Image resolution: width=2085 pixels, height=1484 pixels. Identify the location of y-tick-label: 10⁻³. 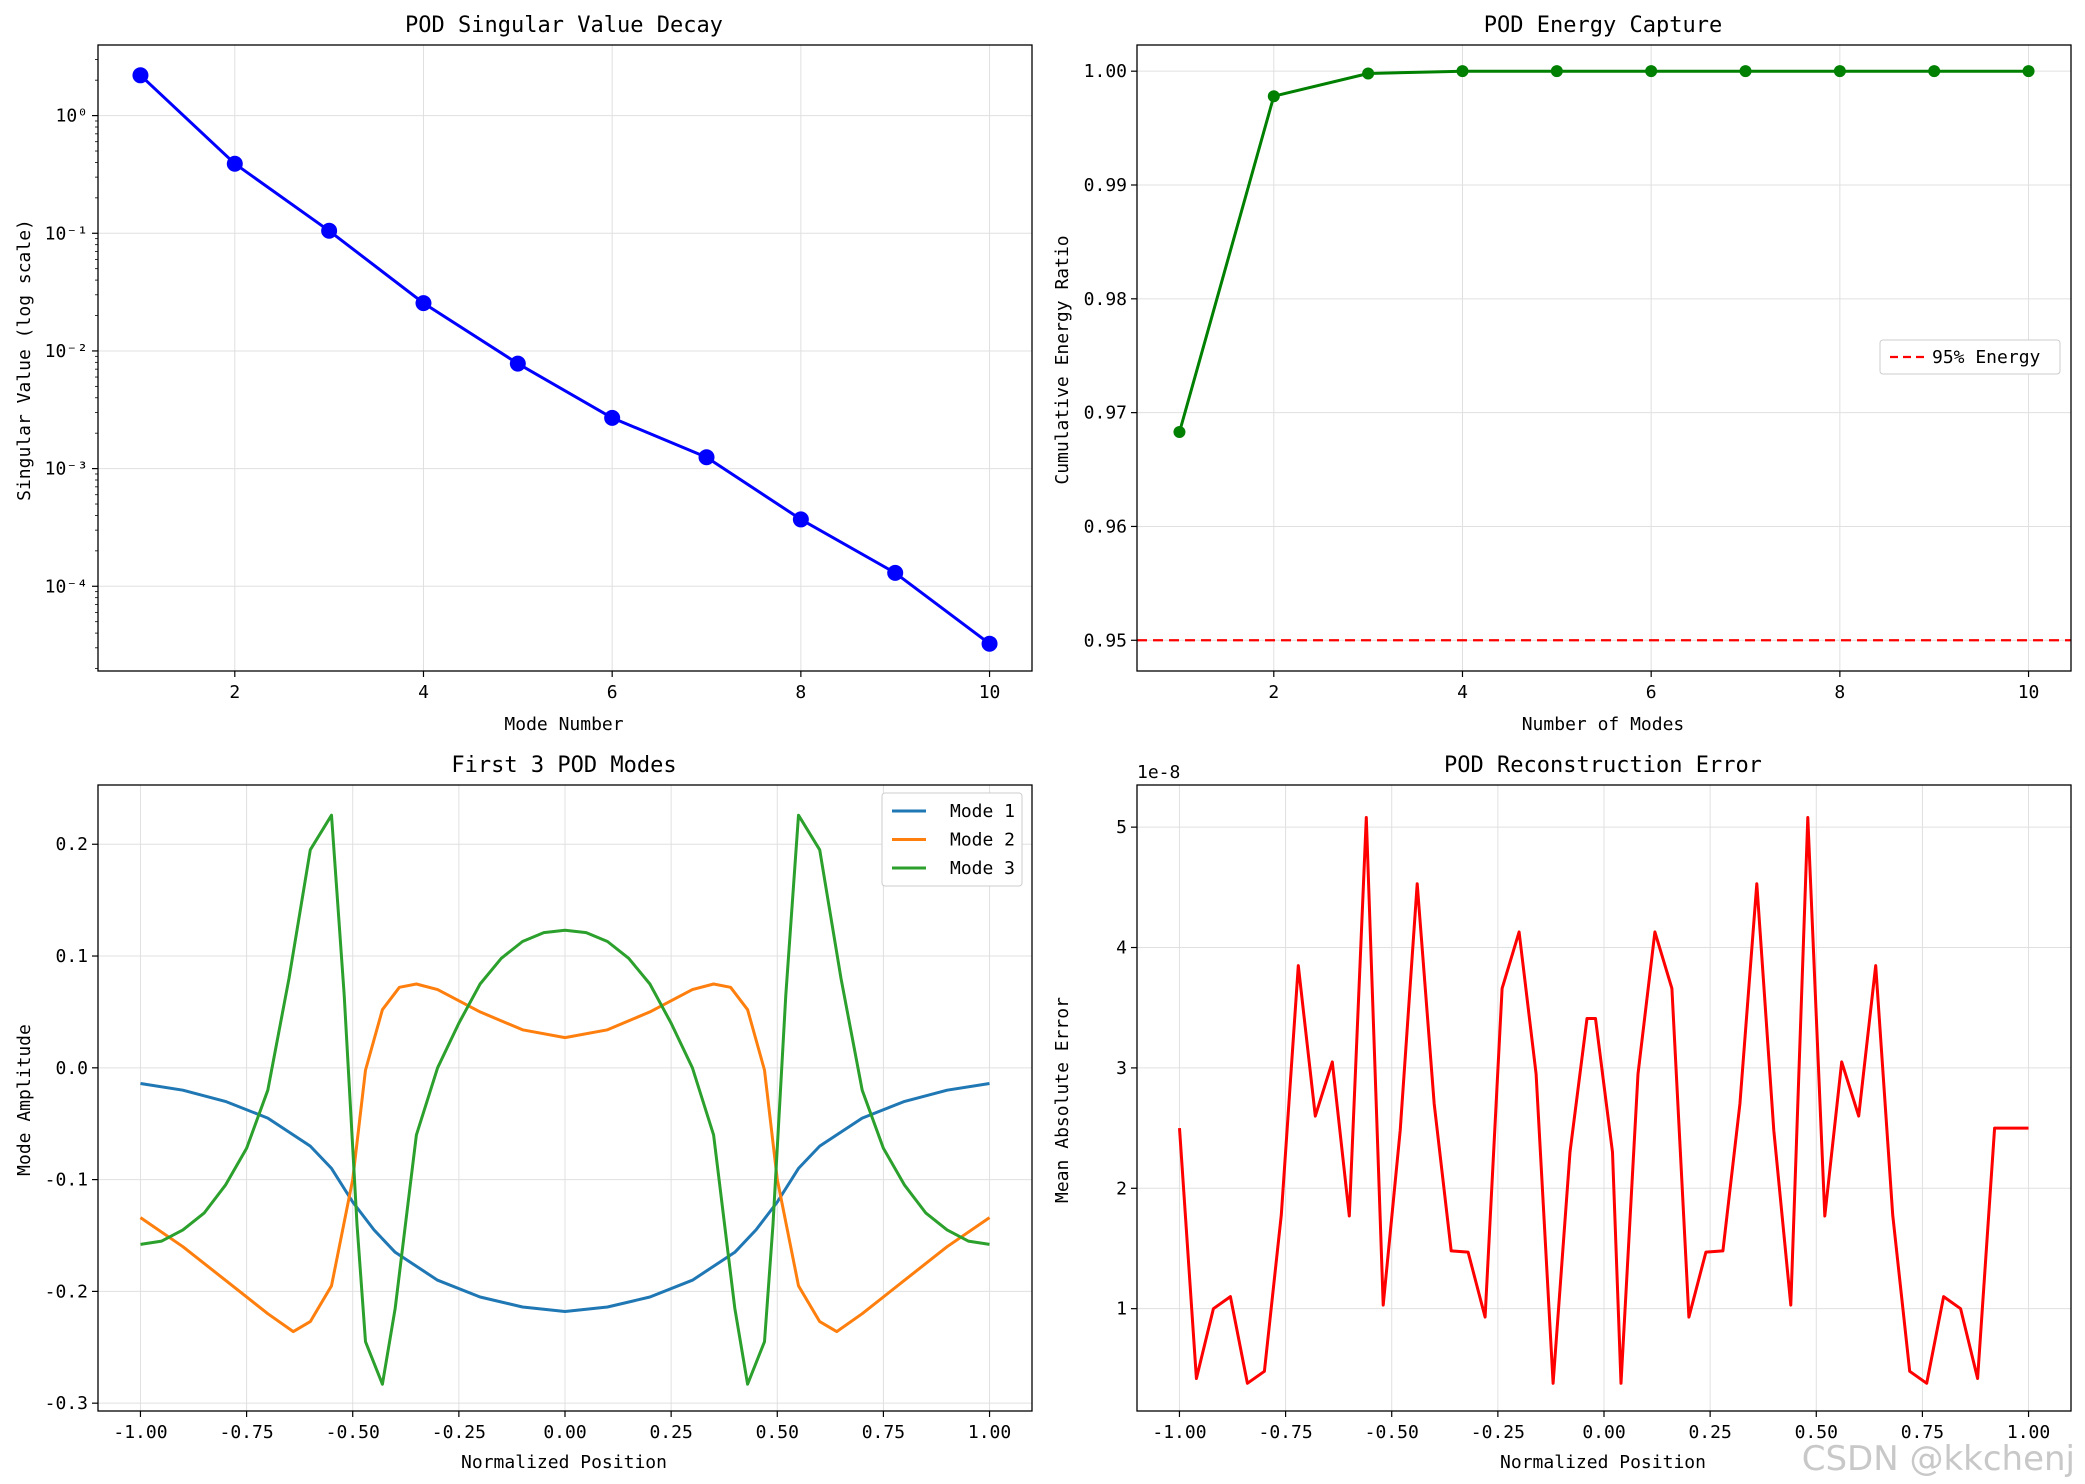
(66, 469).